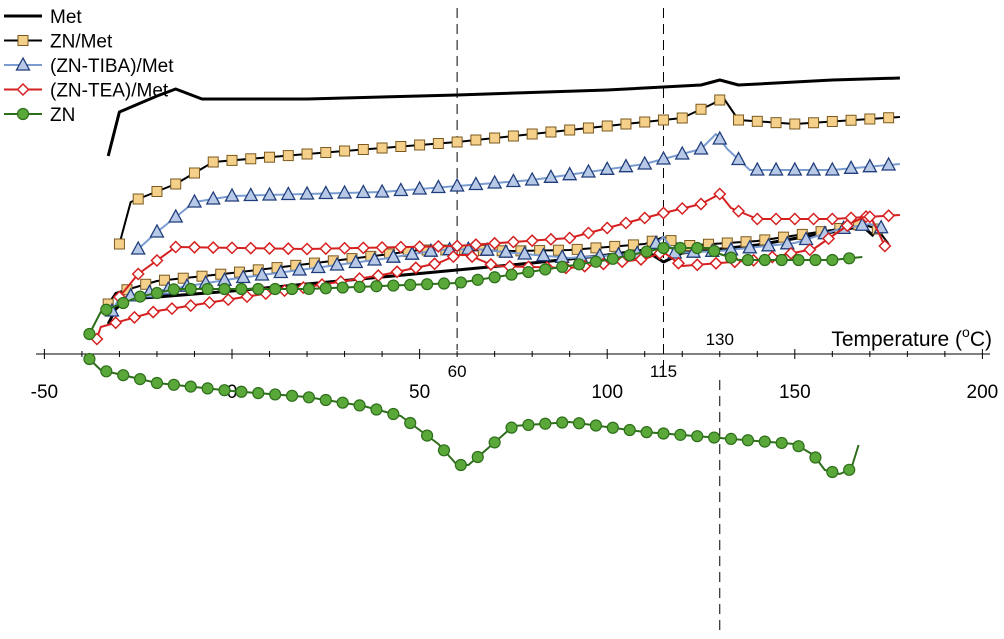  I want to click on legend-label: (ZN-TIBA)/Met, so click(112, 66).